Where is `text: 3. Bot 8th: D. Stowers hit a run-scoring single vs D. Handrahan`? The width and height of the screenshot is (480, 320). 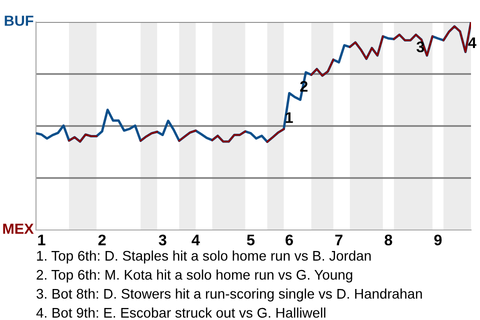 text: 3. Bot 8th: D. Stowers hit a run-scoring single vs D. Handrahan is located at coordinates (229, 295).